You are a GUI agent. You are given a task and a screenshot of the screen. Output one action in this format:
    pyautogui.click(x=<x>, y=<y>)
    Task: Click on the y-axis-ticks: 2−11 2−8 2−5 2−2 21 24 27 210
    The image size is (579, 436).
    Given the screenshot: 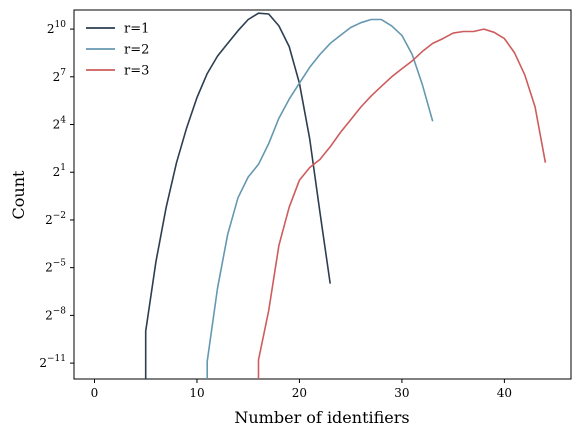 What is the action you would take?
    pyautogui.click(x=56, y=195)
    